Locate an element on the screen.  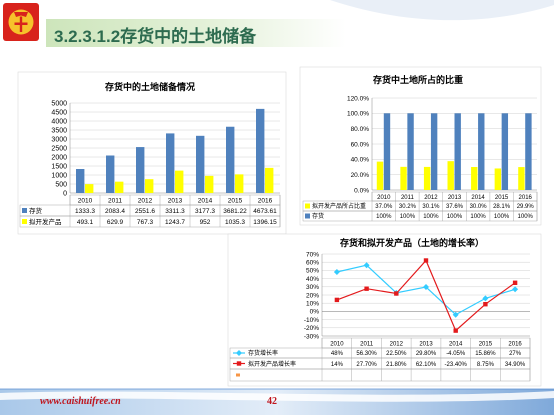
chart2-ytick-label: 120.0% is located at coordinates (358, 98).